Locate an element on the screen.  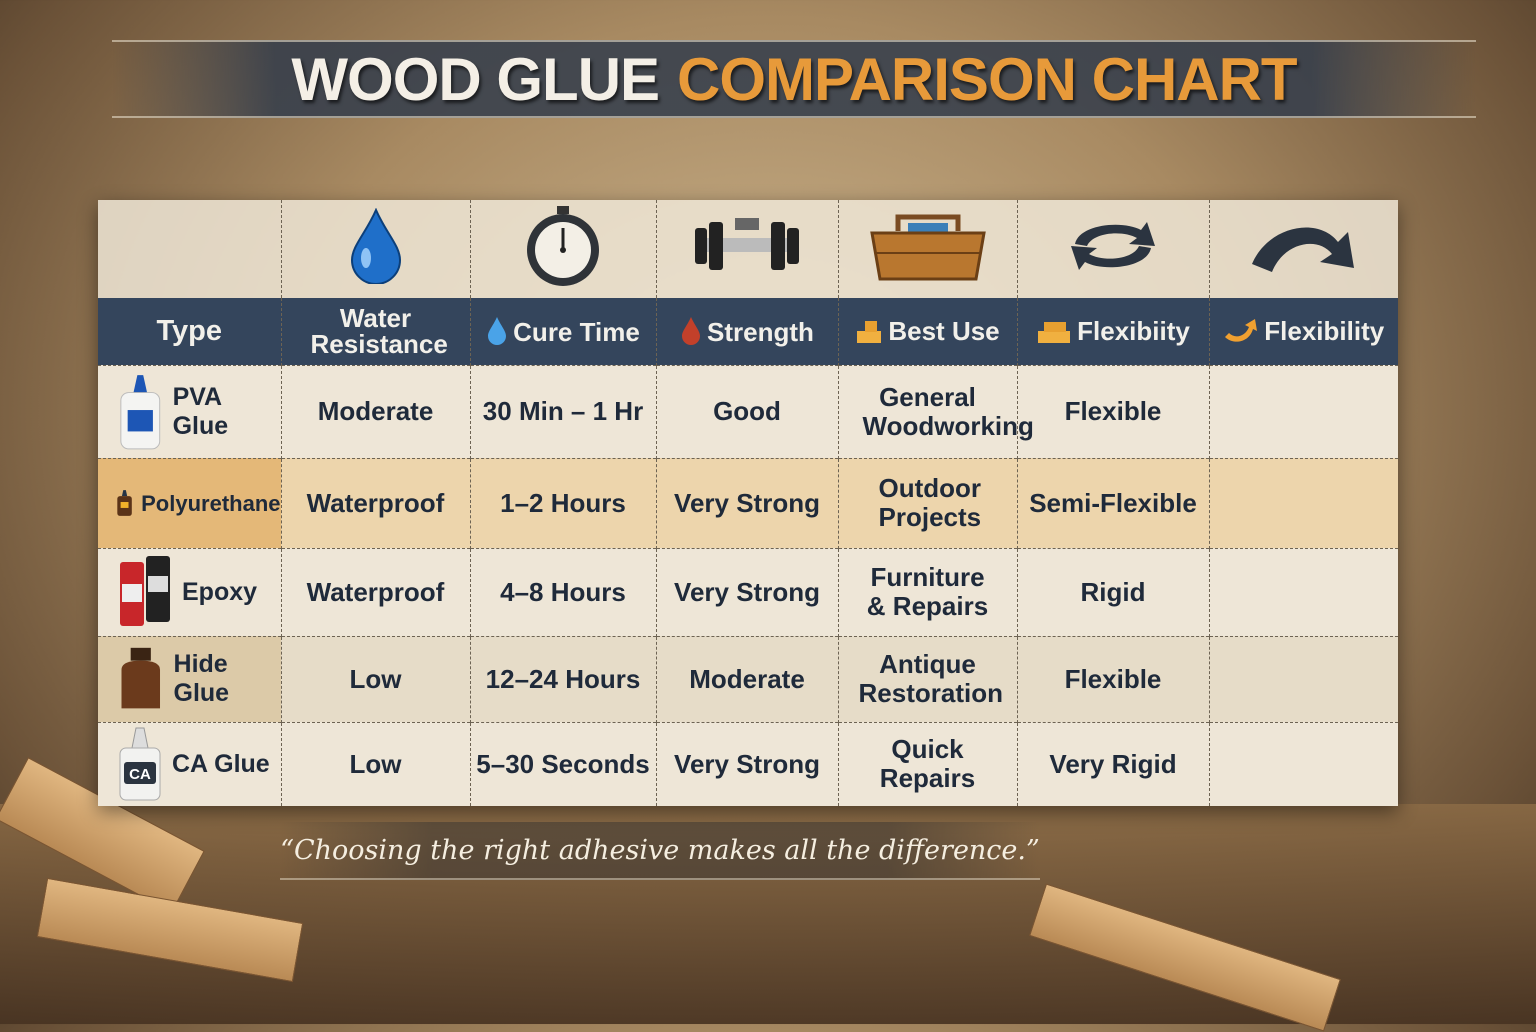
title-banner: WOOD GLUE COMPARISON CHART is located at coordinates (794, 79).